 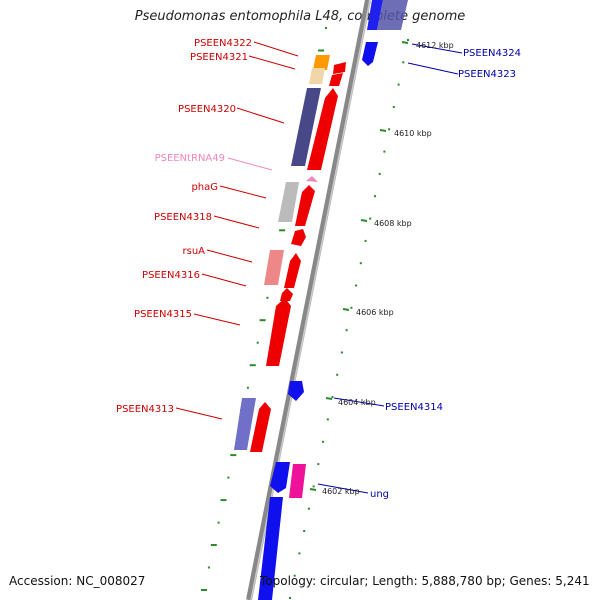 I want to click on gene-label: PSEEN4320, so click(x=207, y=109).